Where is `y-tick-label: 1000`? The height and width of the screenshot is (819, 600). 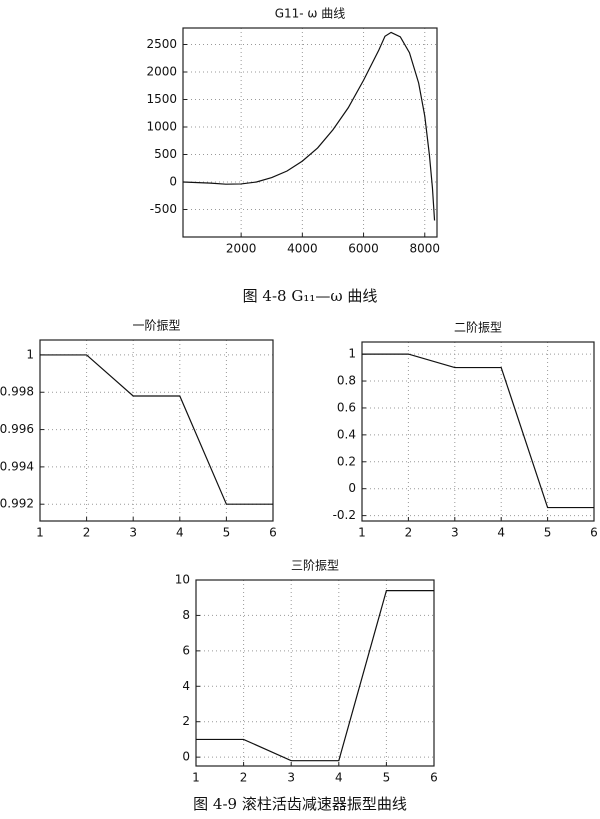
y-tick-label: 1000 is located at coordinates (161, 127).